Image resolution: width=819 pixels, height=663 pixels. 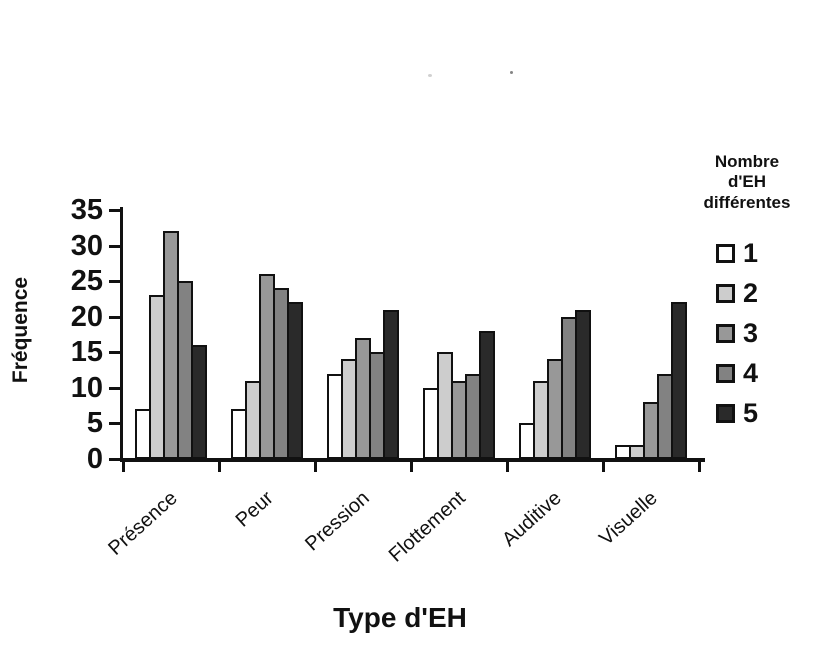 What do you see at coordinates (751, 372) in the screenshot?
I see `legend-label: 4` at bounding box center [751, 372].